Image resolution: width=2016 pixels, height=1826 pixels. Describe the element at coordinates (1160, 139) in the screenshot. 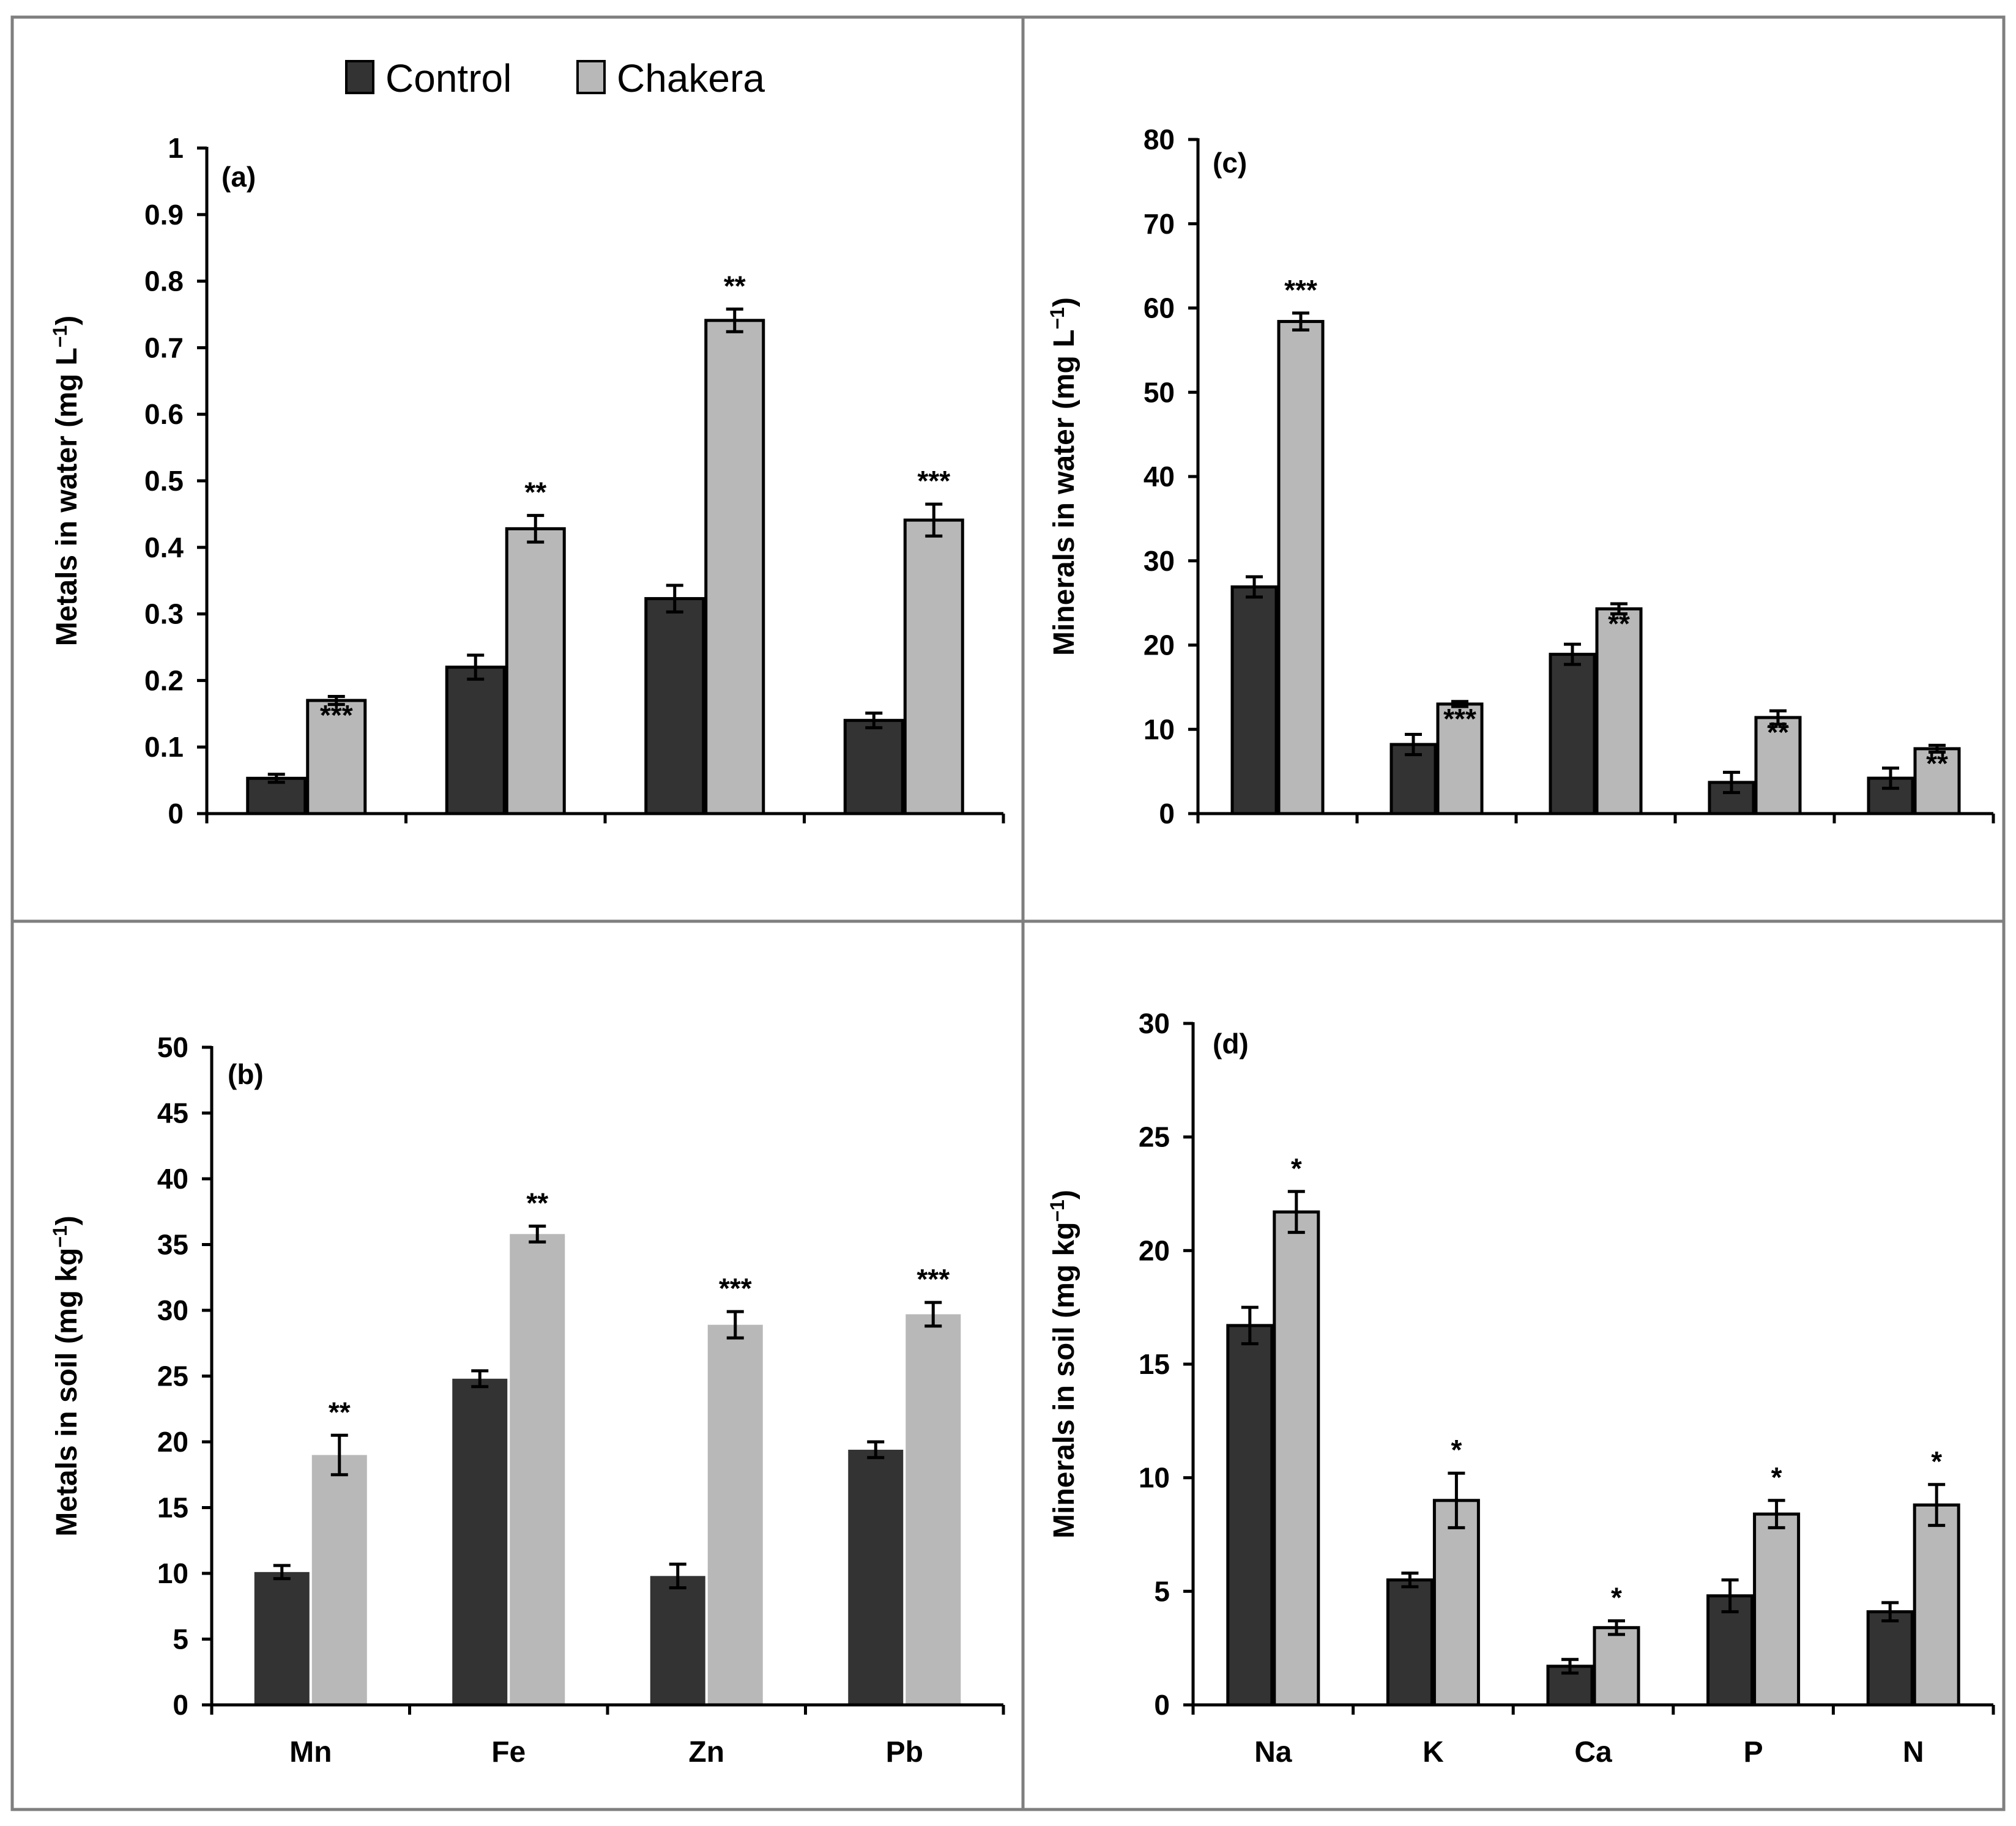

I see `y-tick-label: 80` at that location.